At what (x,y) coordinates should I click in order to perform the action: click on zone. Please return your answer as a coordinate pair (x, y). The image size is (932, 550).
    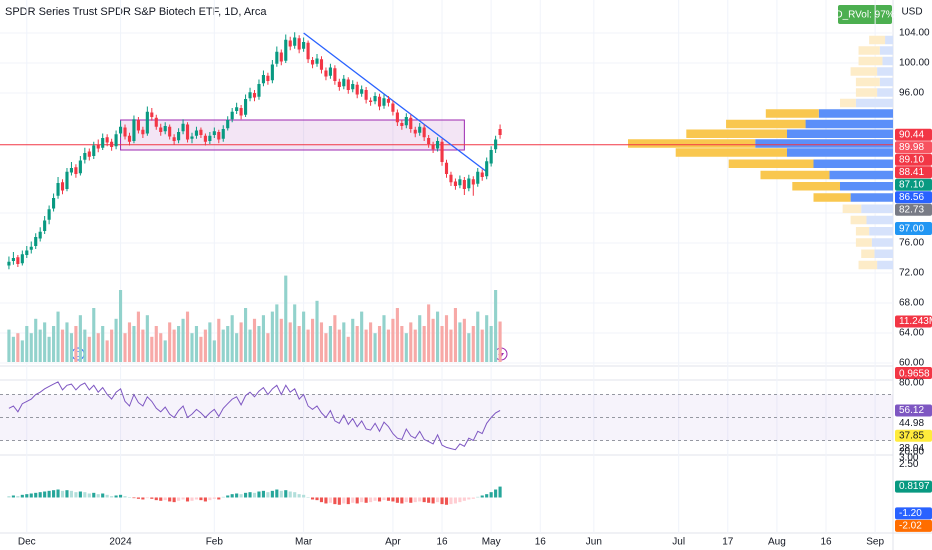
    Looking at the image, I should click on (292, 135).